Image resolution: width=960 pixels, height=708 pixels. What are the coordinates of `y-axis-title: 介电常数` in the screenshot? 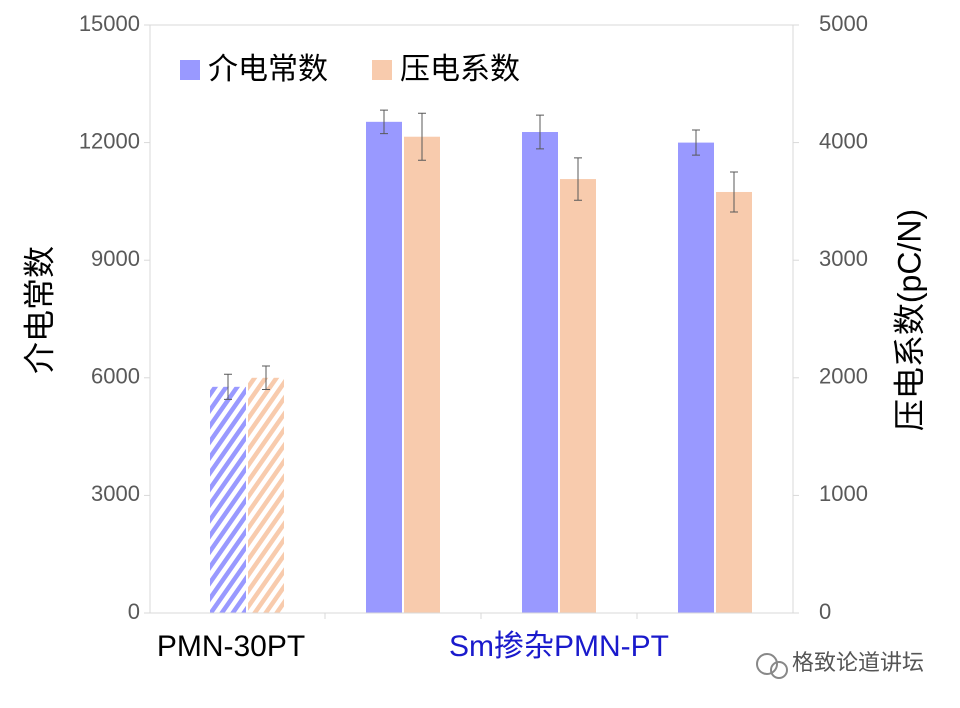 It's located at (39, 310).